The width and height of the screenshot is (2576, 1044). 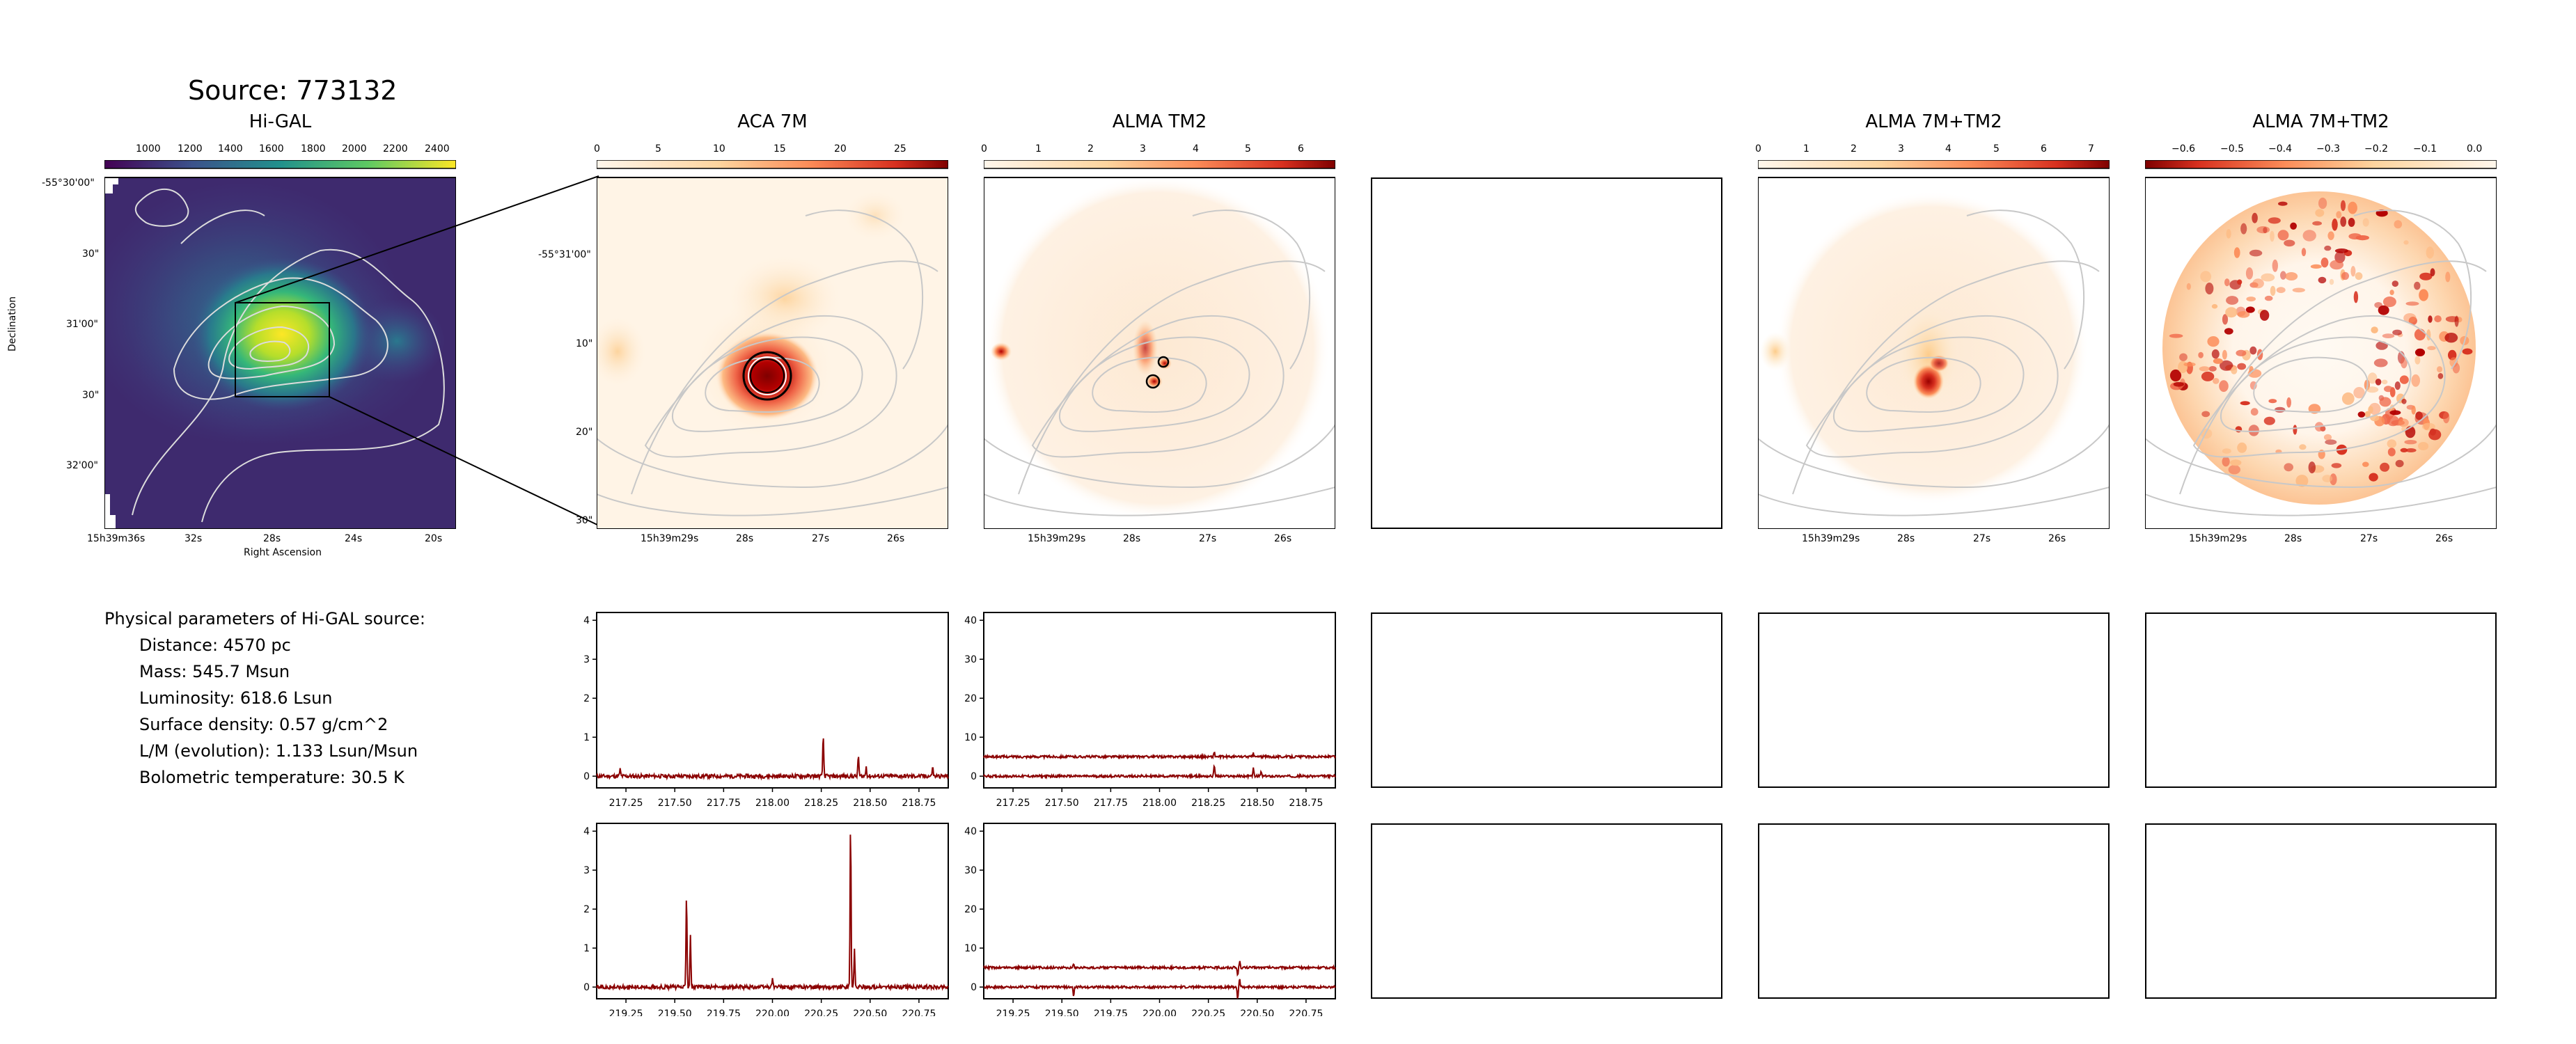 I want to click on param-bolometric-temperature: Bolometric temperature: 30.5 K, so click(x=272, y=777).